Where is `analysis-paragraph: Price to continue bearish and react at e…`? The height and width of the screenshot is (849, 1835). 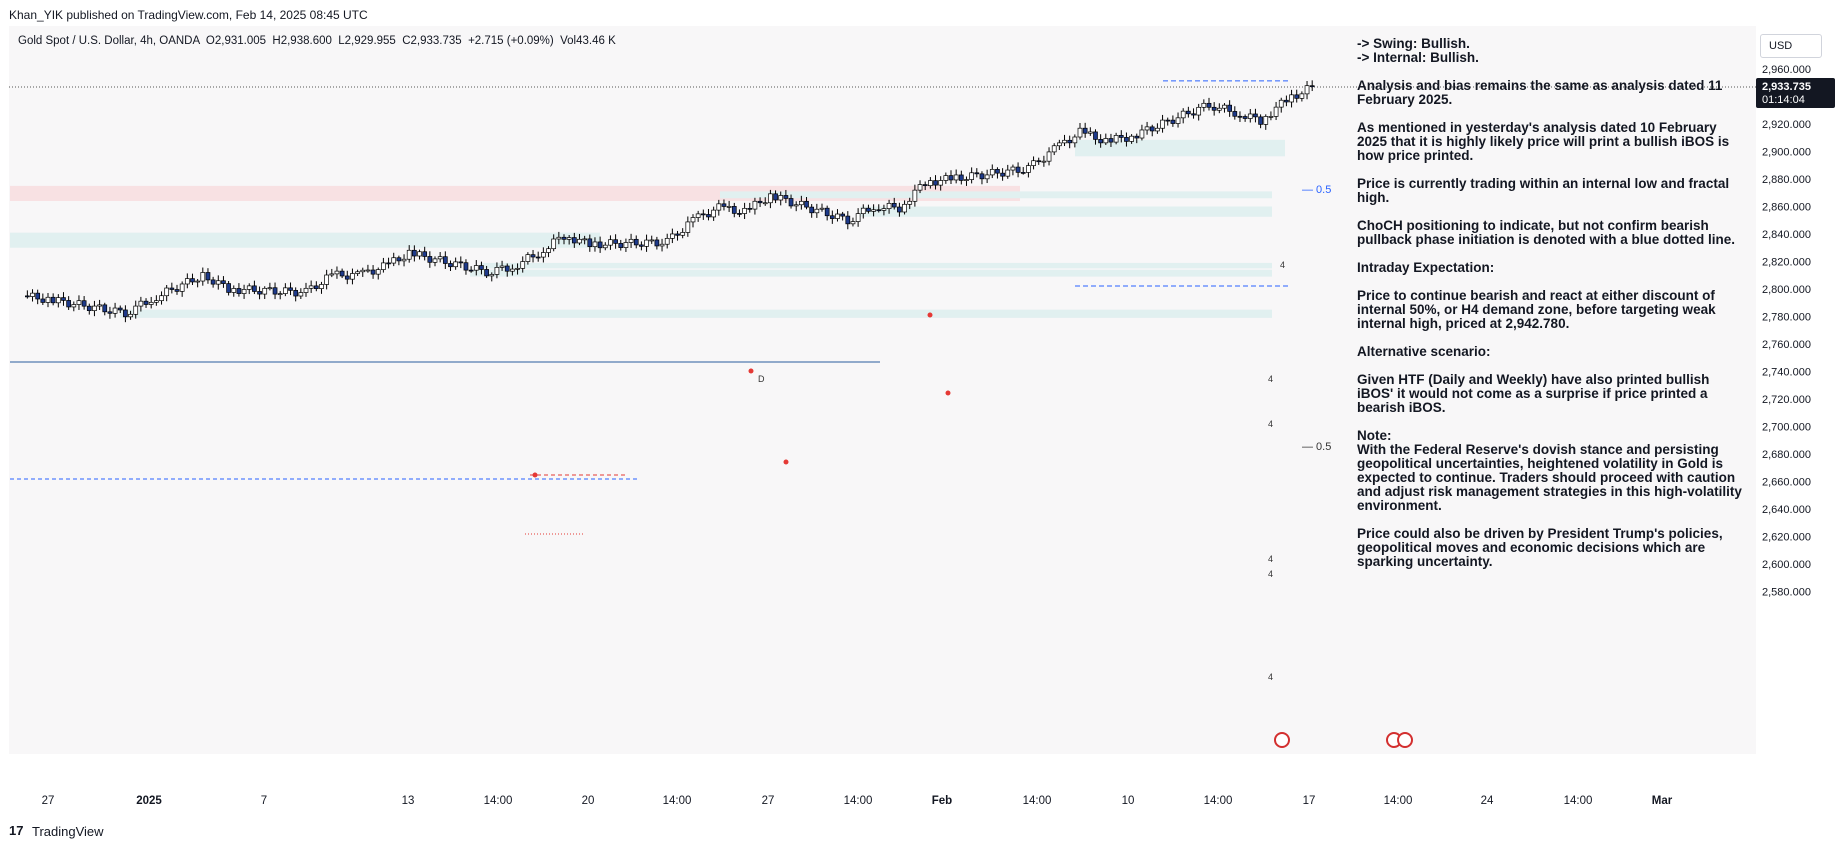 analysis-paragraph: Price to continue bearish and react at e… is located at coordinates (1536, 309).